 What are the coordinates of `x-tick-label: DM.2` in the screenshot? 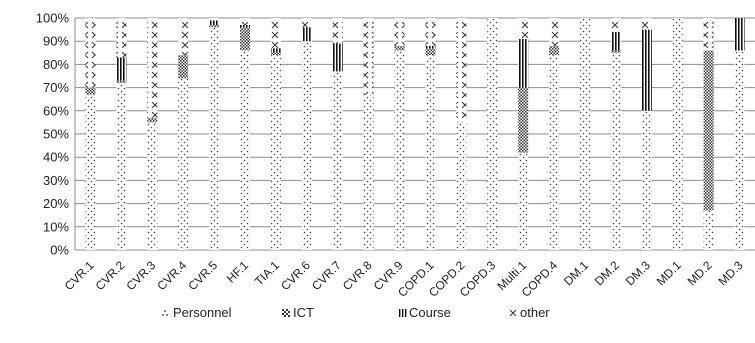 It's located at (607, 273).